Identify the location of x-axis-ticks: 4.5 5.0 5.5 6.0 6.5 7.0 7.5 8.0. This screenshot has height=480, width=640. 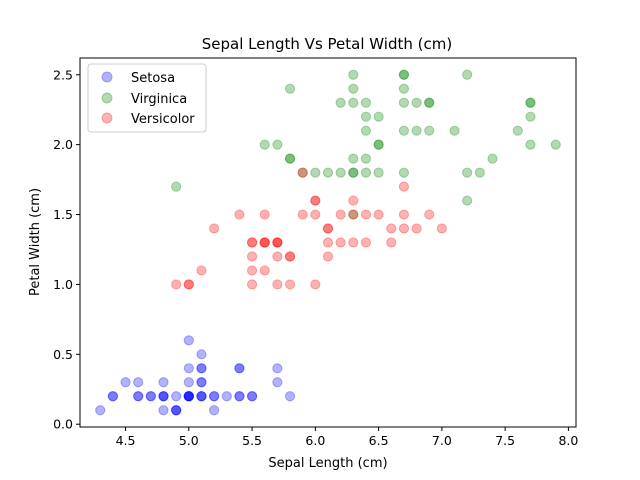
(347, 437).